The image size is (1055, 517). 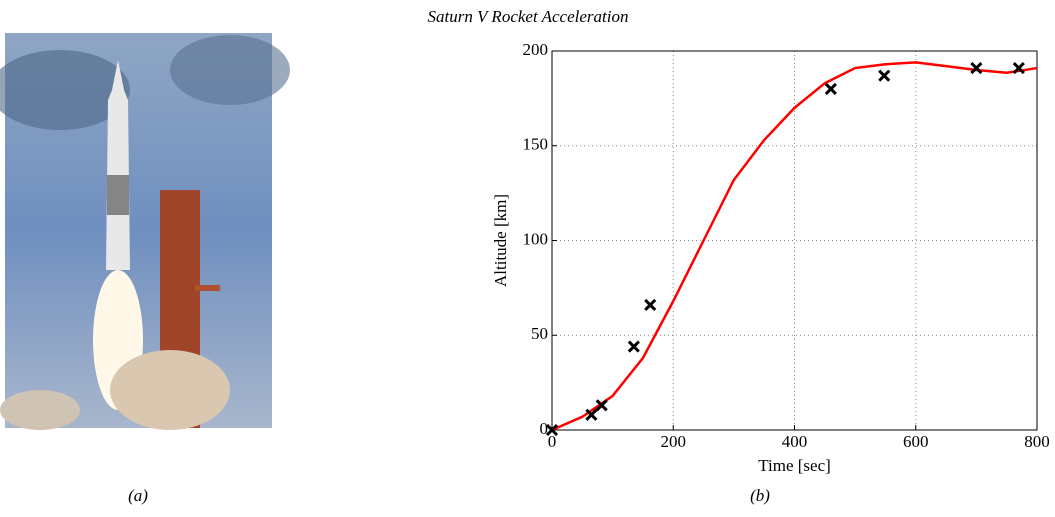 What do you see at coordinates (539, 333) in the screenshot?
I see `y-tick-label: 50` at bounding box center [539, 333].